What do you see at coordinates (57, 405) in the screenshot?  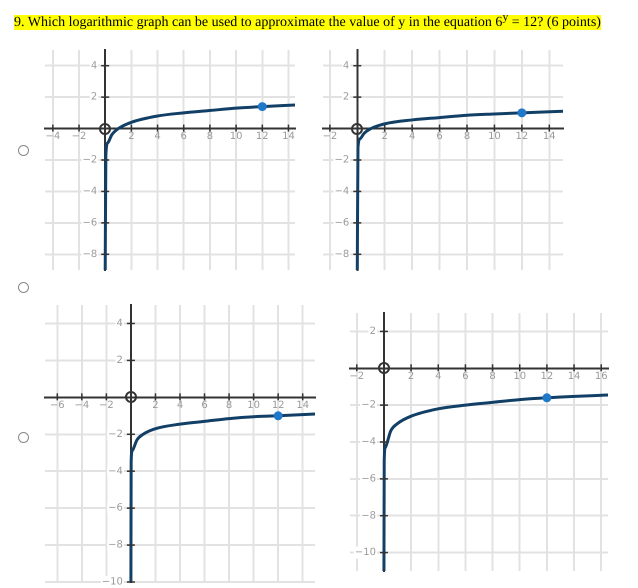 I see `x-tick-label: −6` at bounding box center [57, 405].